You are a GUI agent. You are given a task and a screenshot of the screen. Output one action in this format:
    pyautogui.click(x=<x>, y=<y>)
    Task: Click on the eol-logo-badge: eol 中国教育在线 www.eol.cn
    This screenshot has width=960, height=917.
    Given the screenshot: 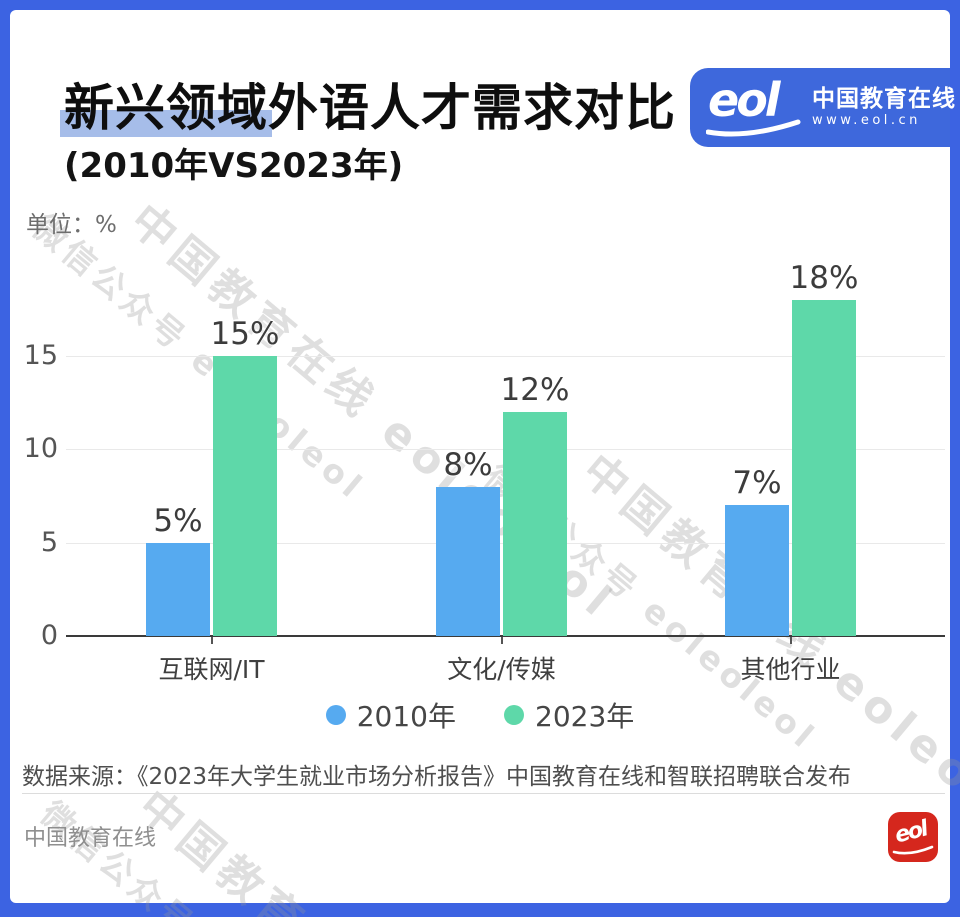 What is the action you would take?
    pyautogui.click(x=822, y=107)
    